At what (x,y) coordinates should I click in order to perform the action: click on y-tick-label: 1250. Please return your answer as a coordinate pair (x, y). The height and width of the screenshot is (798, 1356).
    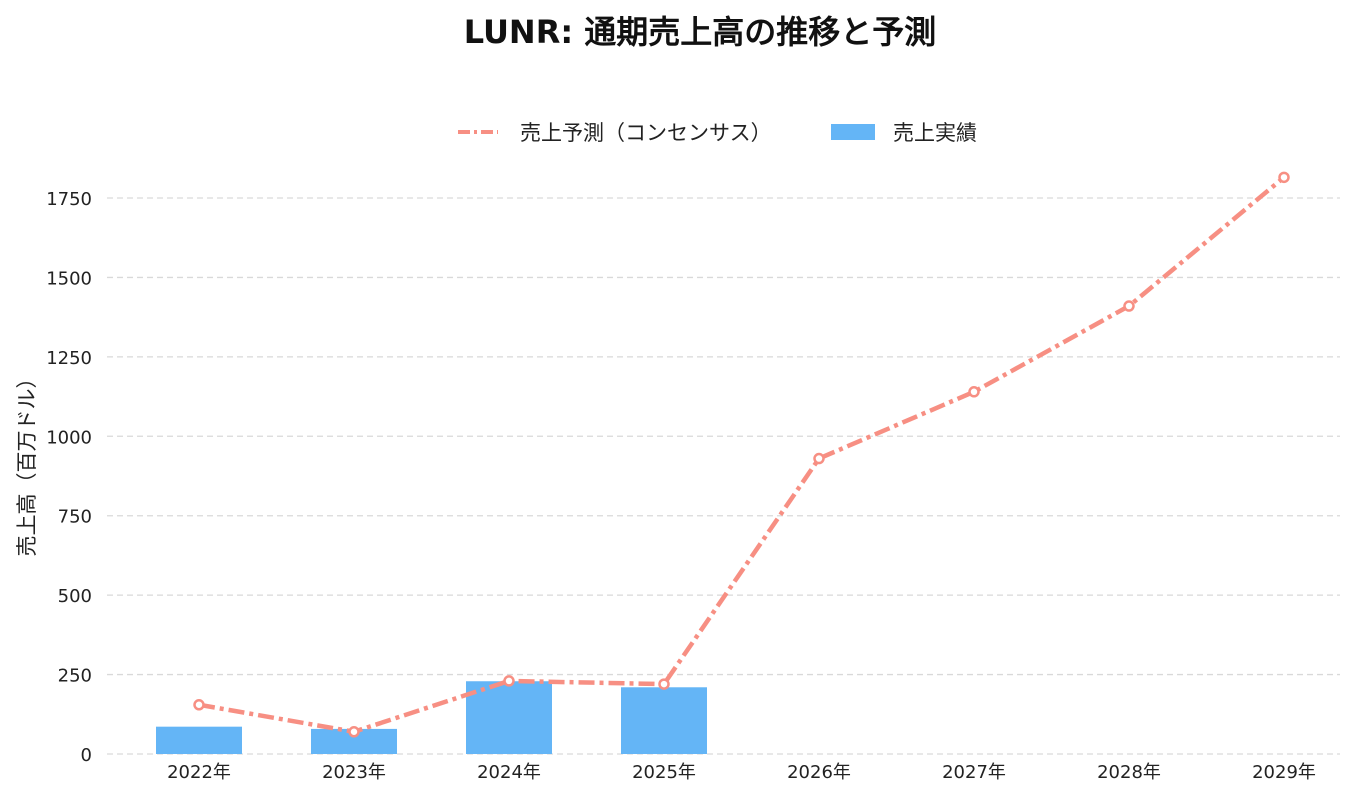
    Looking at the image, I should click on (69, 358).